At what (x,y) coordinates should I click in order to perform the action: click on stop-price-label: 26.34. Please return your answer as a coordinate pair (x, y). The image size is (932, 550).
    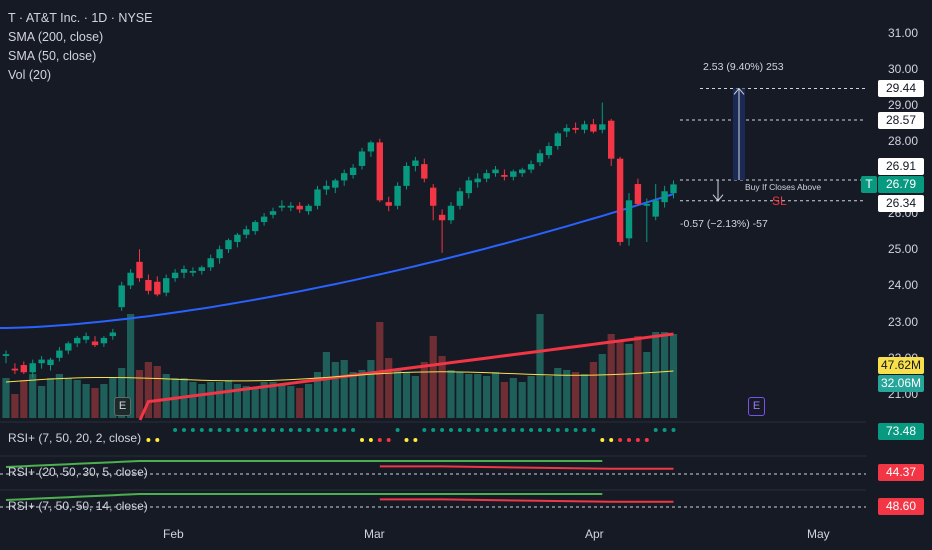
    Looking at the image, I should click on (901, 203).